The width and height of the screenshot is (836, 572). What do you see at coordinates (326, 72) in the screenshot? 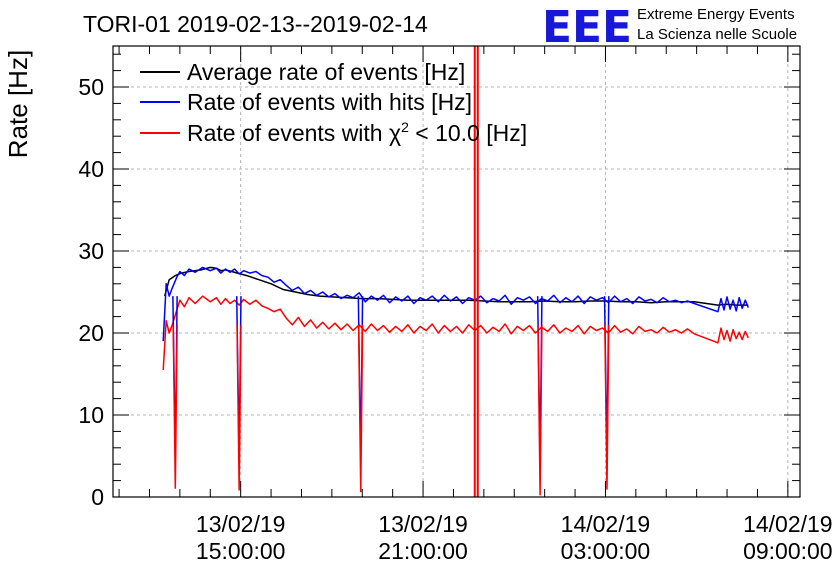
I see `legend-label-average: Average rate of events [Hz]` at bounding box center [326, 72].